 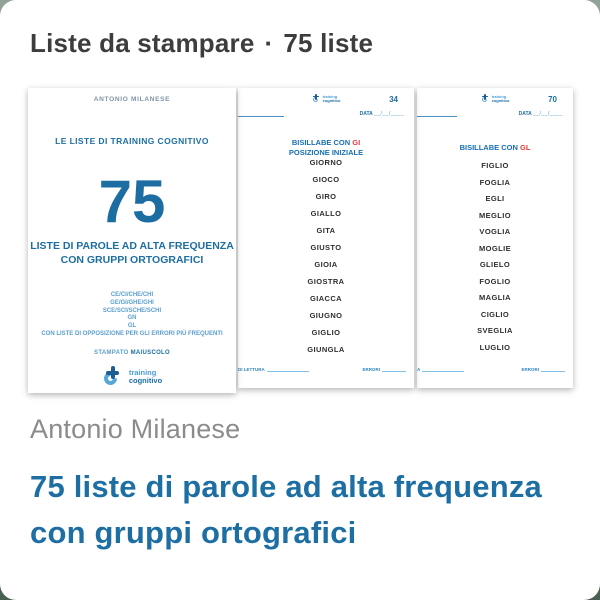 I want to click on cover-logo: training cognitivo, so click(x=132, y=377).